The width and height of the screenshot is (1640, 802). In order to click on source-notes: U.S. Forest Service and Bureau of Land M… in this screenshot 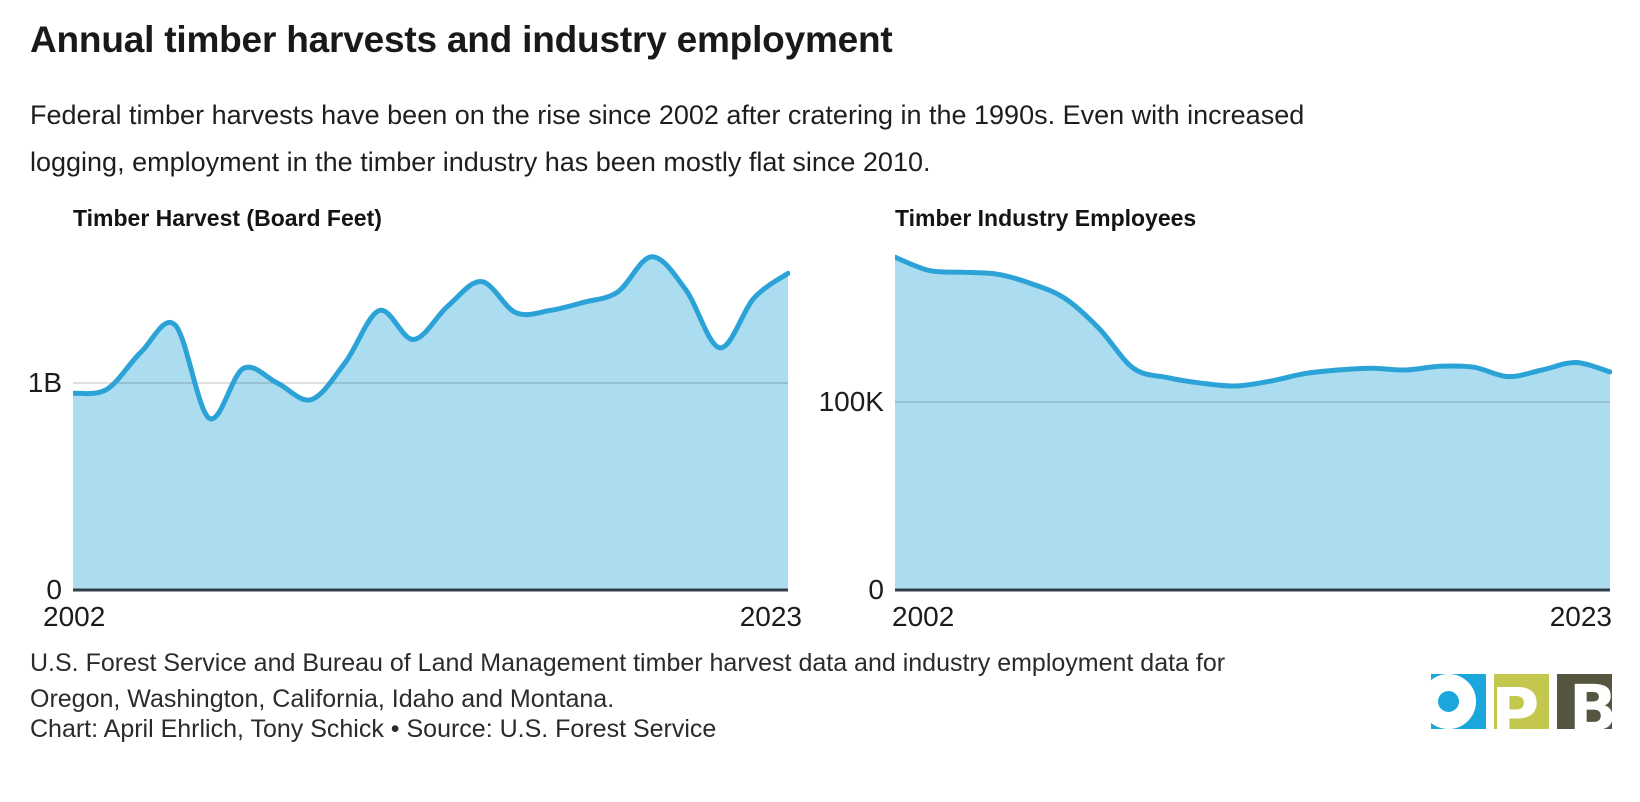, I will do `click(627, 681)`.